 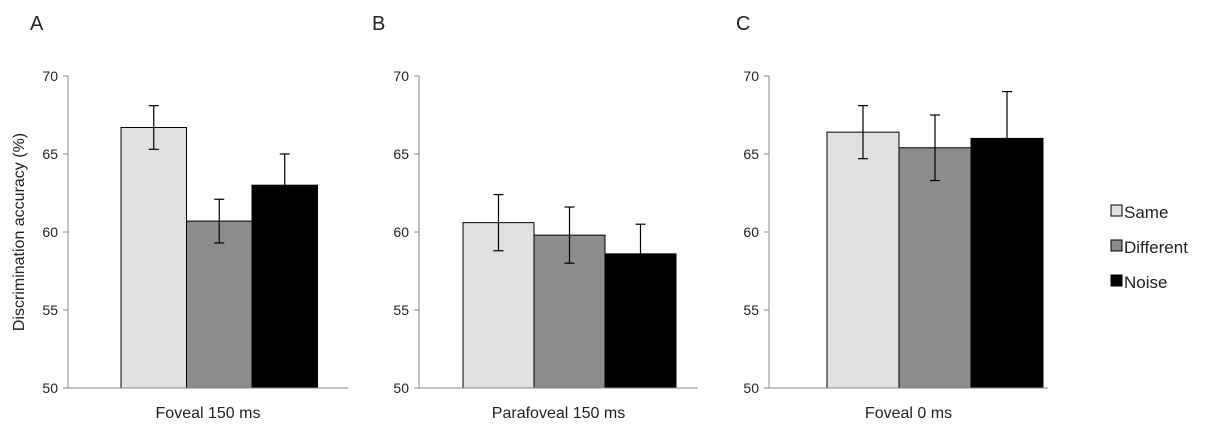 What do you see at coordinates (1146, 212) in the screenshot?
I see `legend-label-same: Same` at bounding box center [1146, 212].